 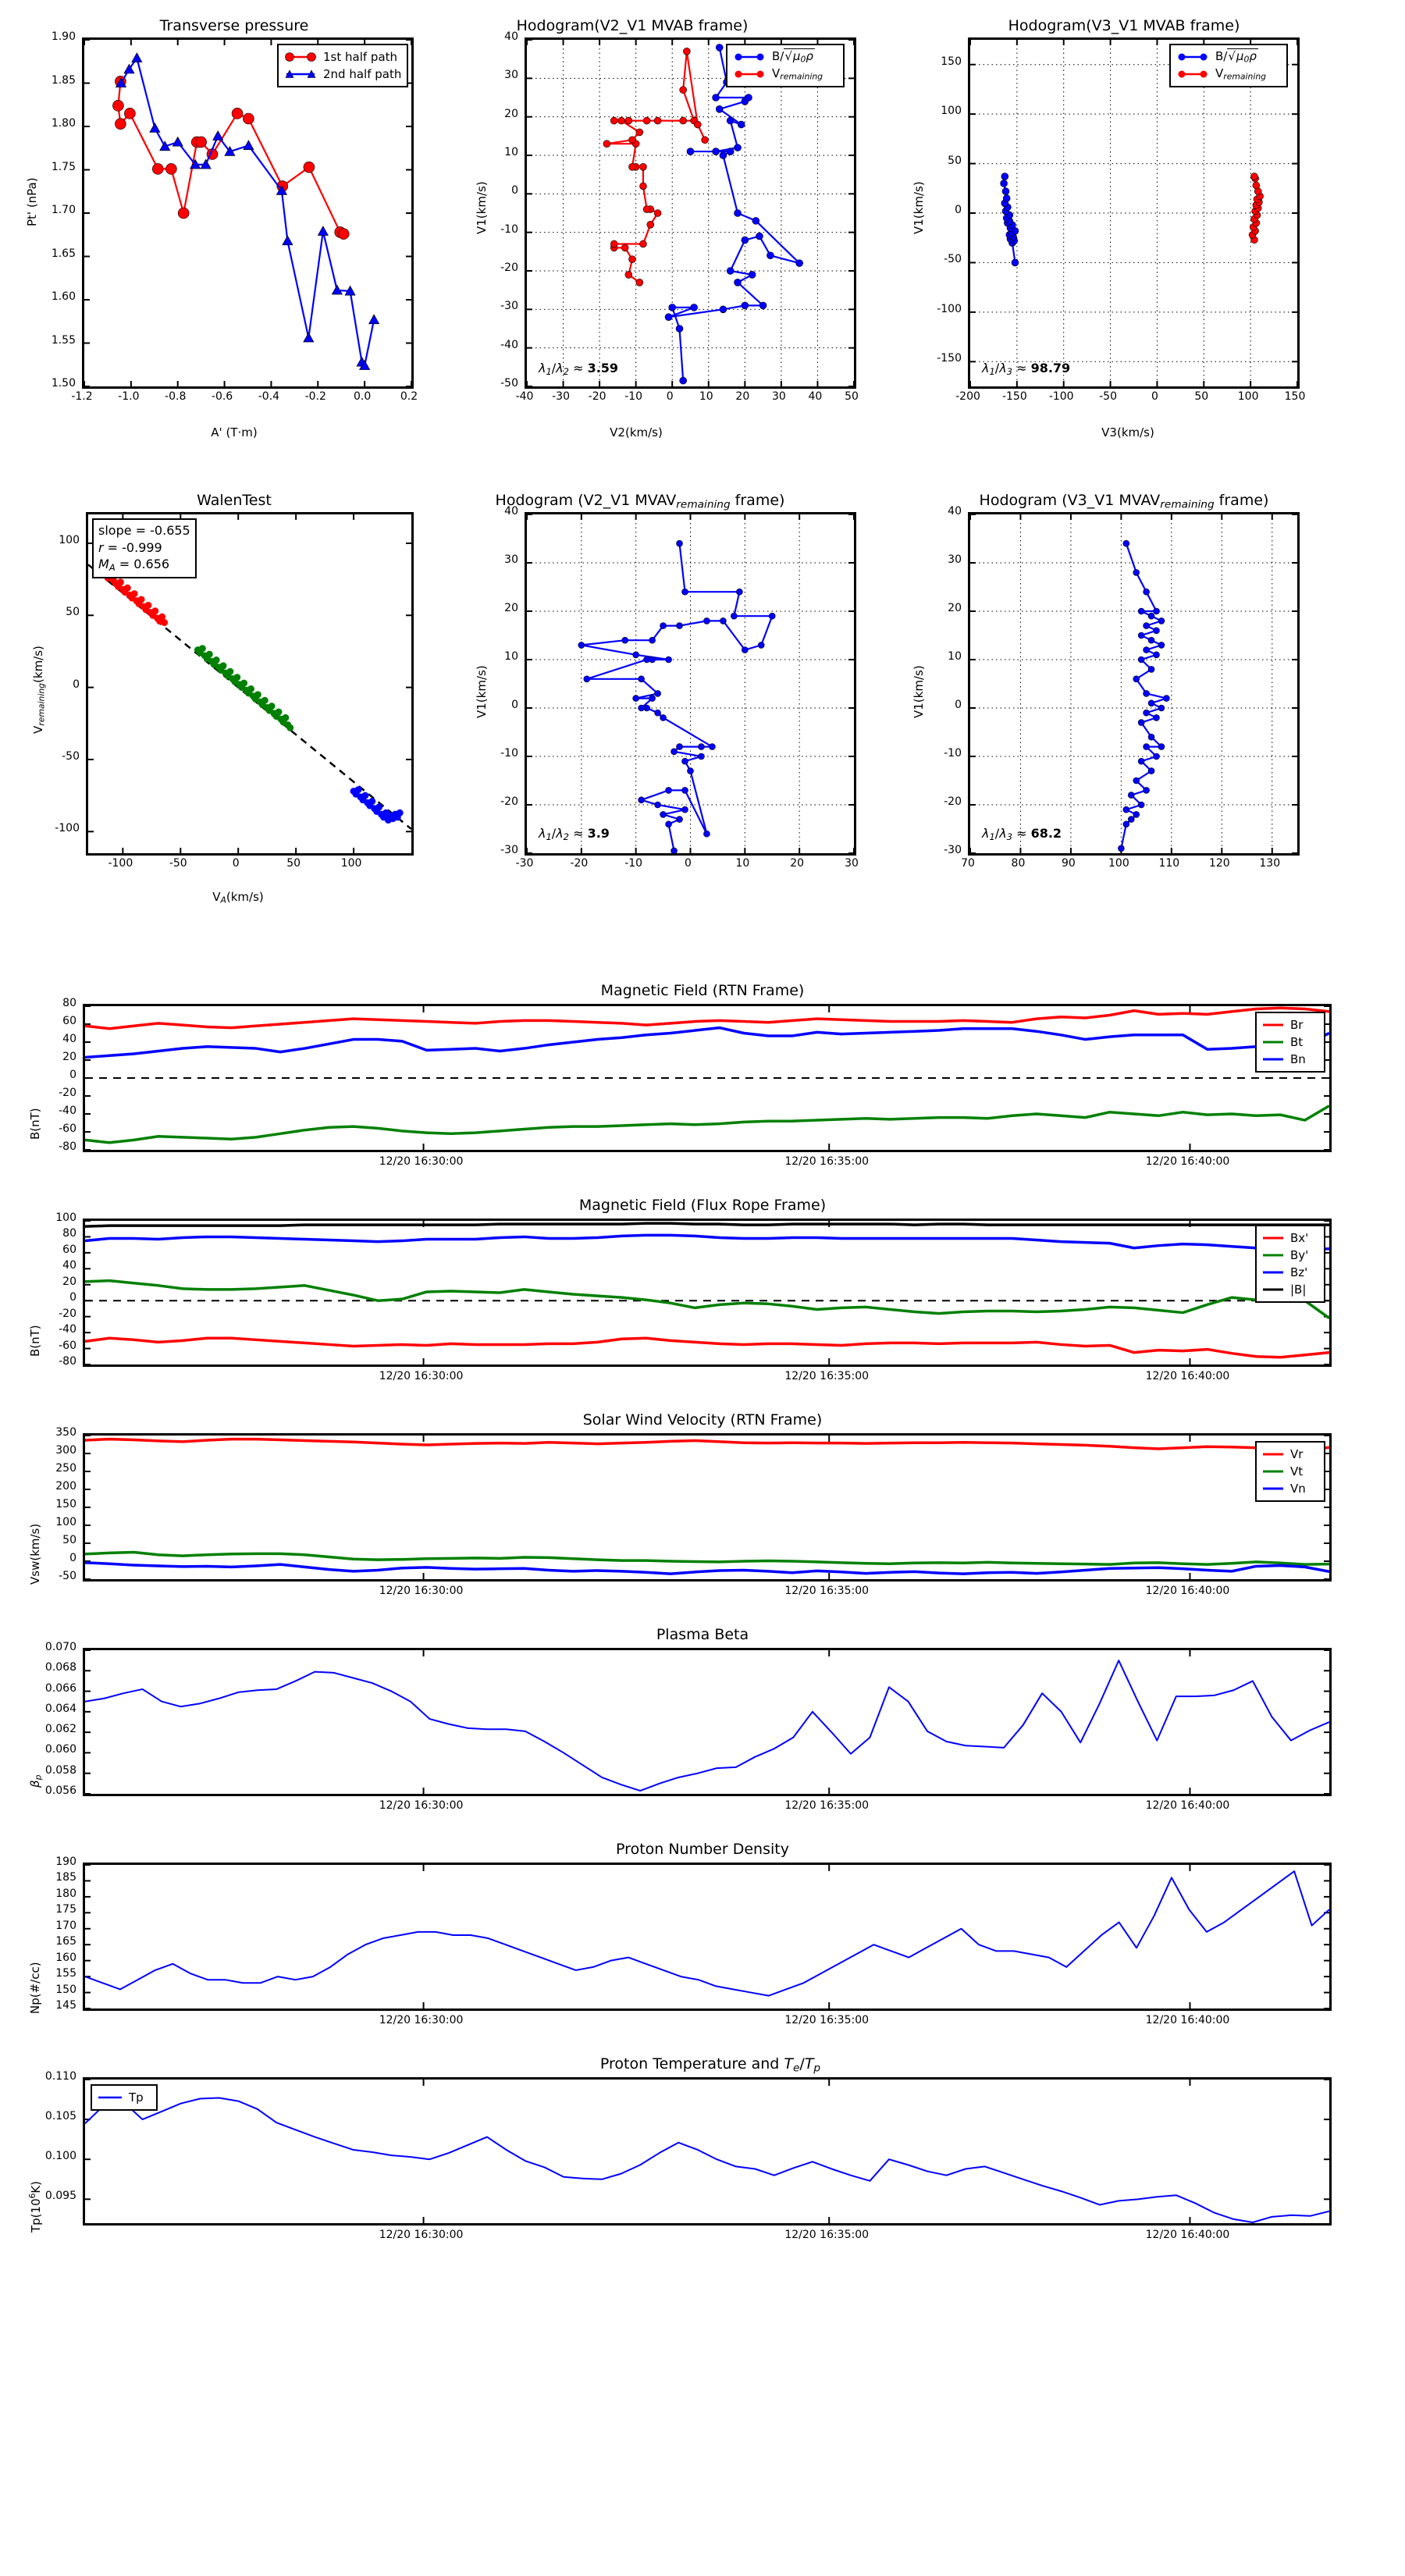 I want to click on y-tick-label: 1.80, so click(x=64, y=124).